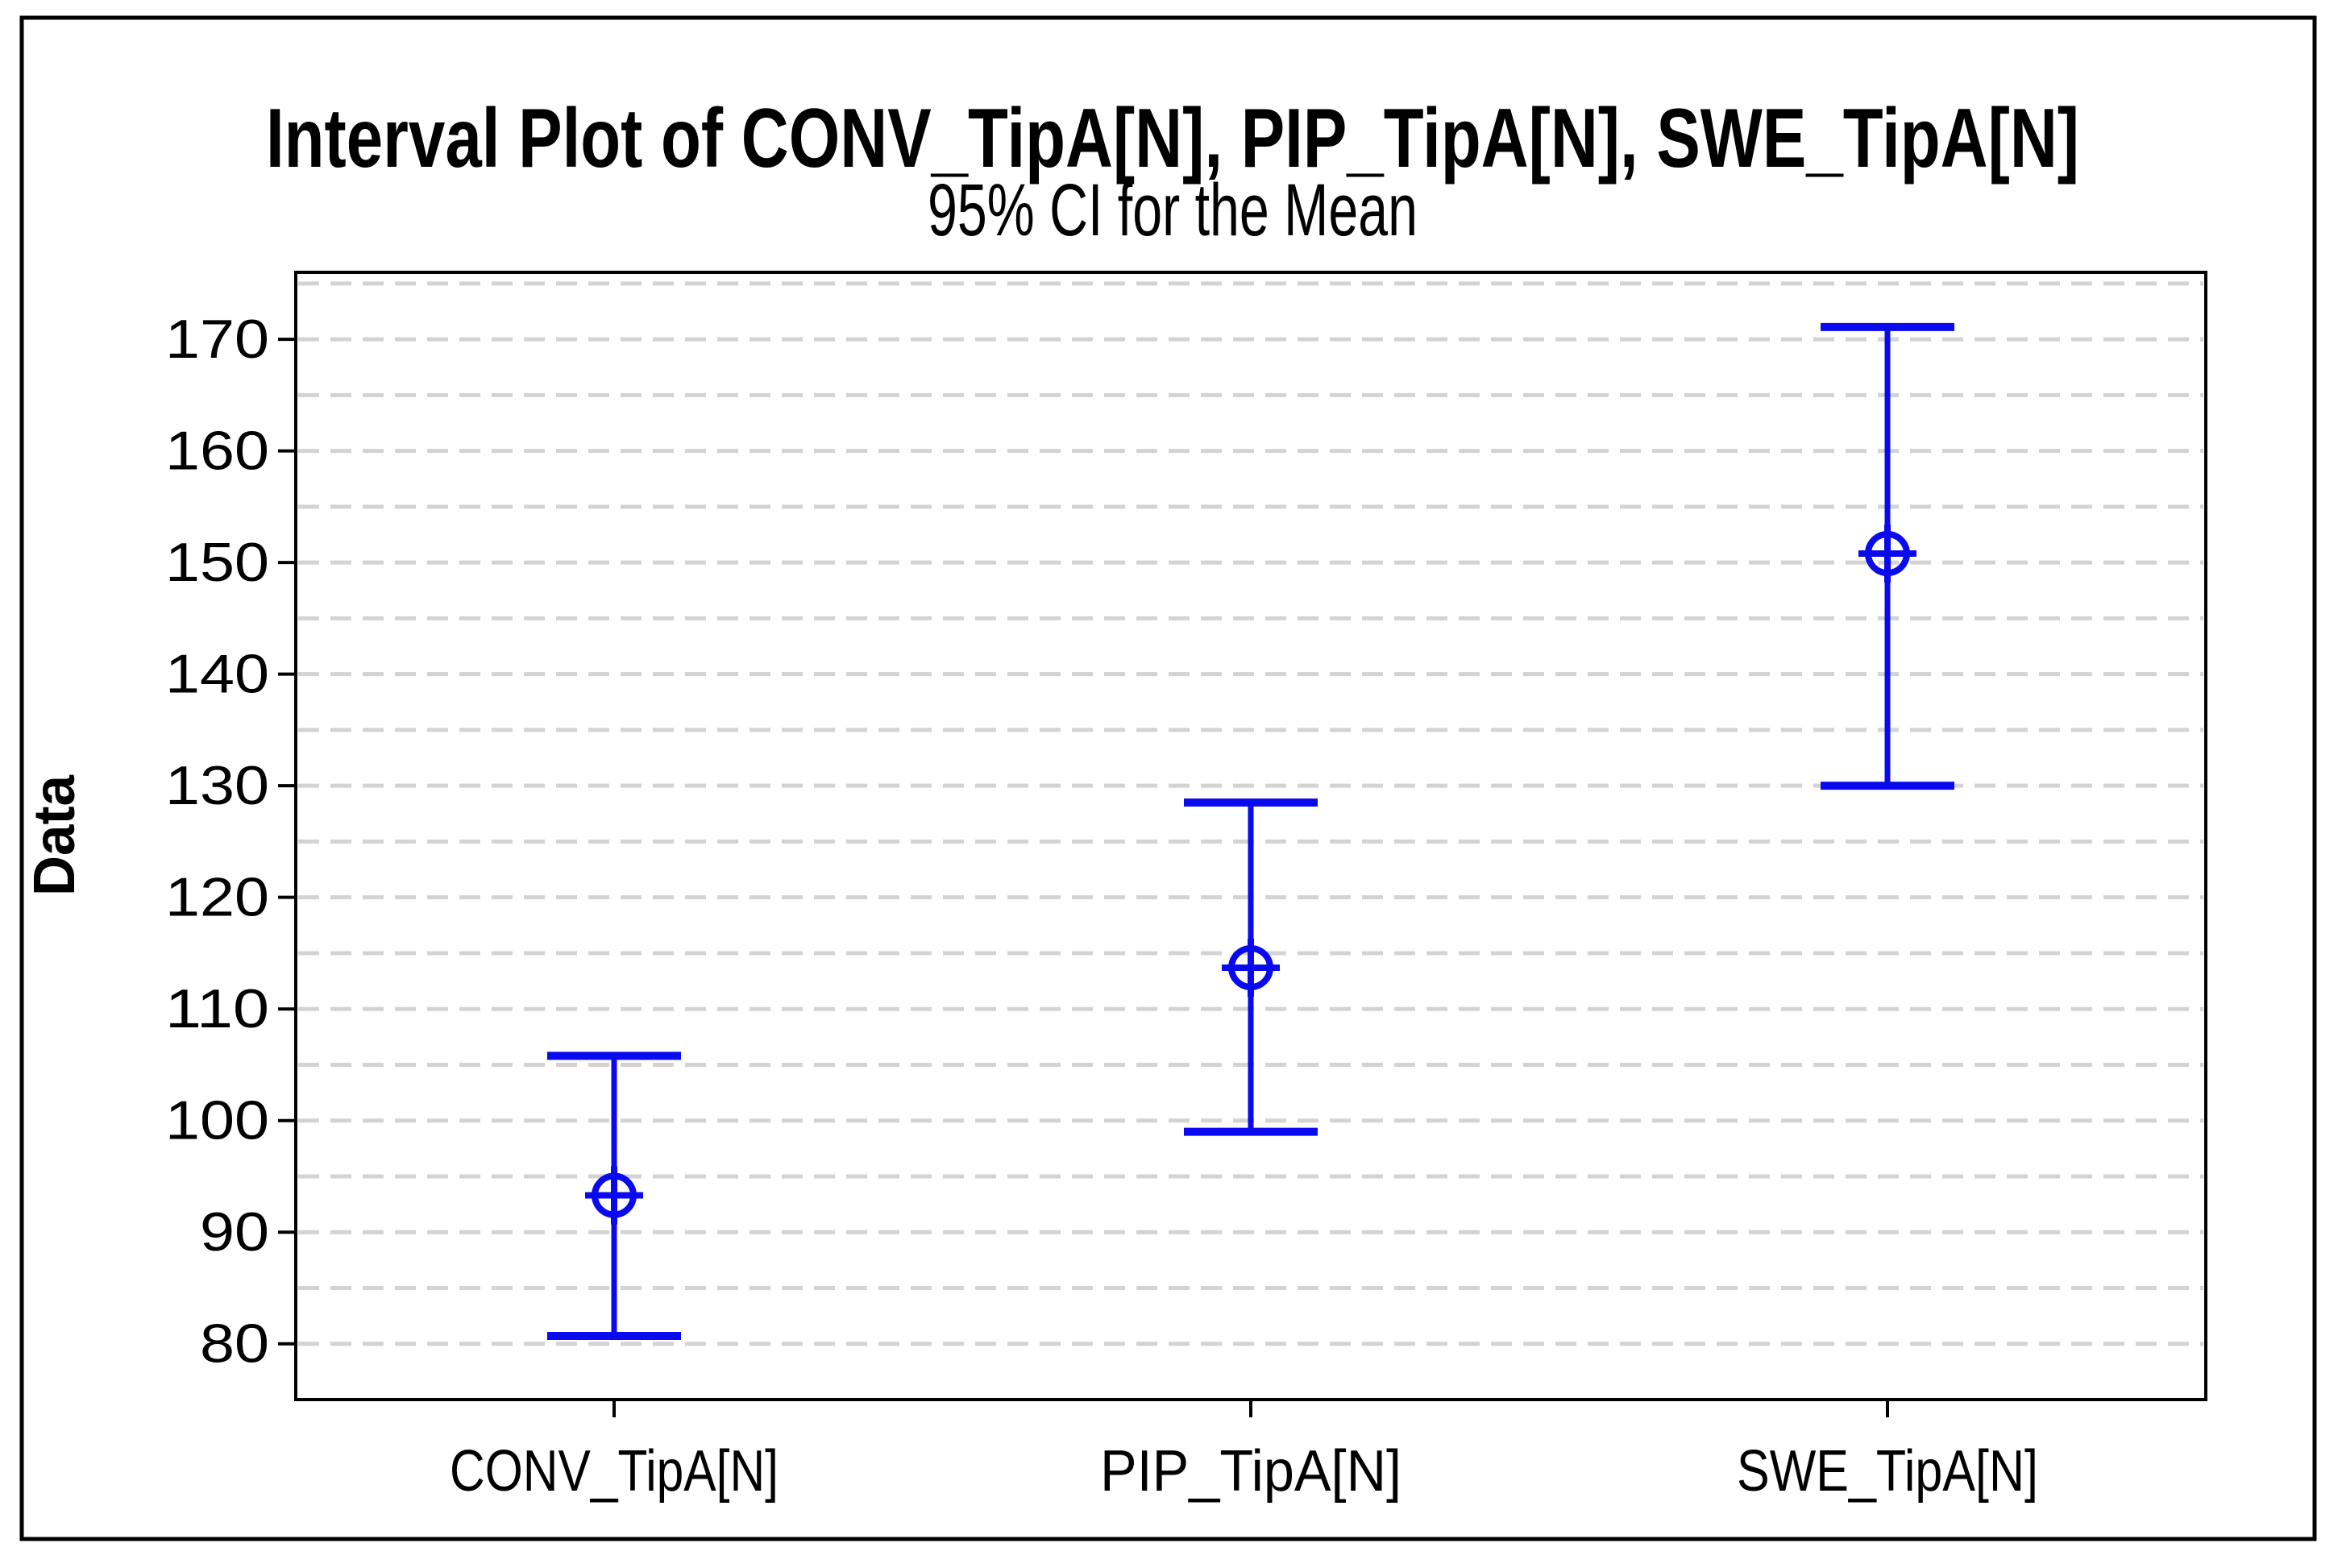 The height and width of the screenshot is (1568, 2342). What do you see at coordinates (217, 451) in the screenshot?
I see `y-tick-label-160: 160` at bounding box center [217, 451].